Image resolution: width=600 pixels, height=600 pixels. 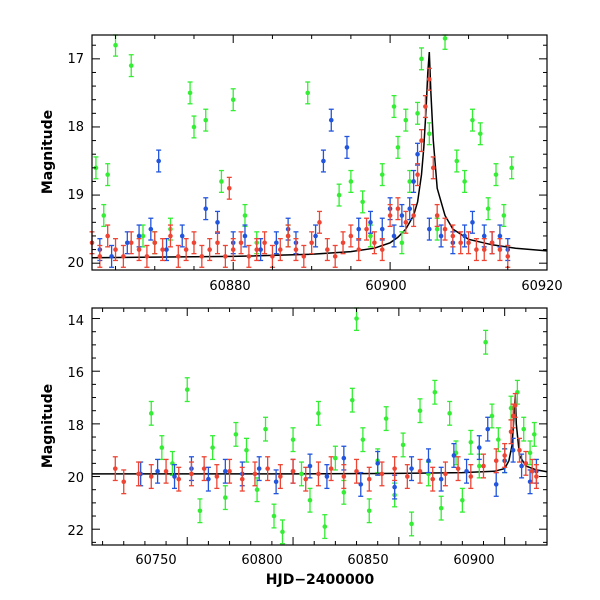 What do you see at coordinates (155, 560) in the screenshot?
I see `bottom-x-tick-label: 60750` at bounding box center [155, 560].